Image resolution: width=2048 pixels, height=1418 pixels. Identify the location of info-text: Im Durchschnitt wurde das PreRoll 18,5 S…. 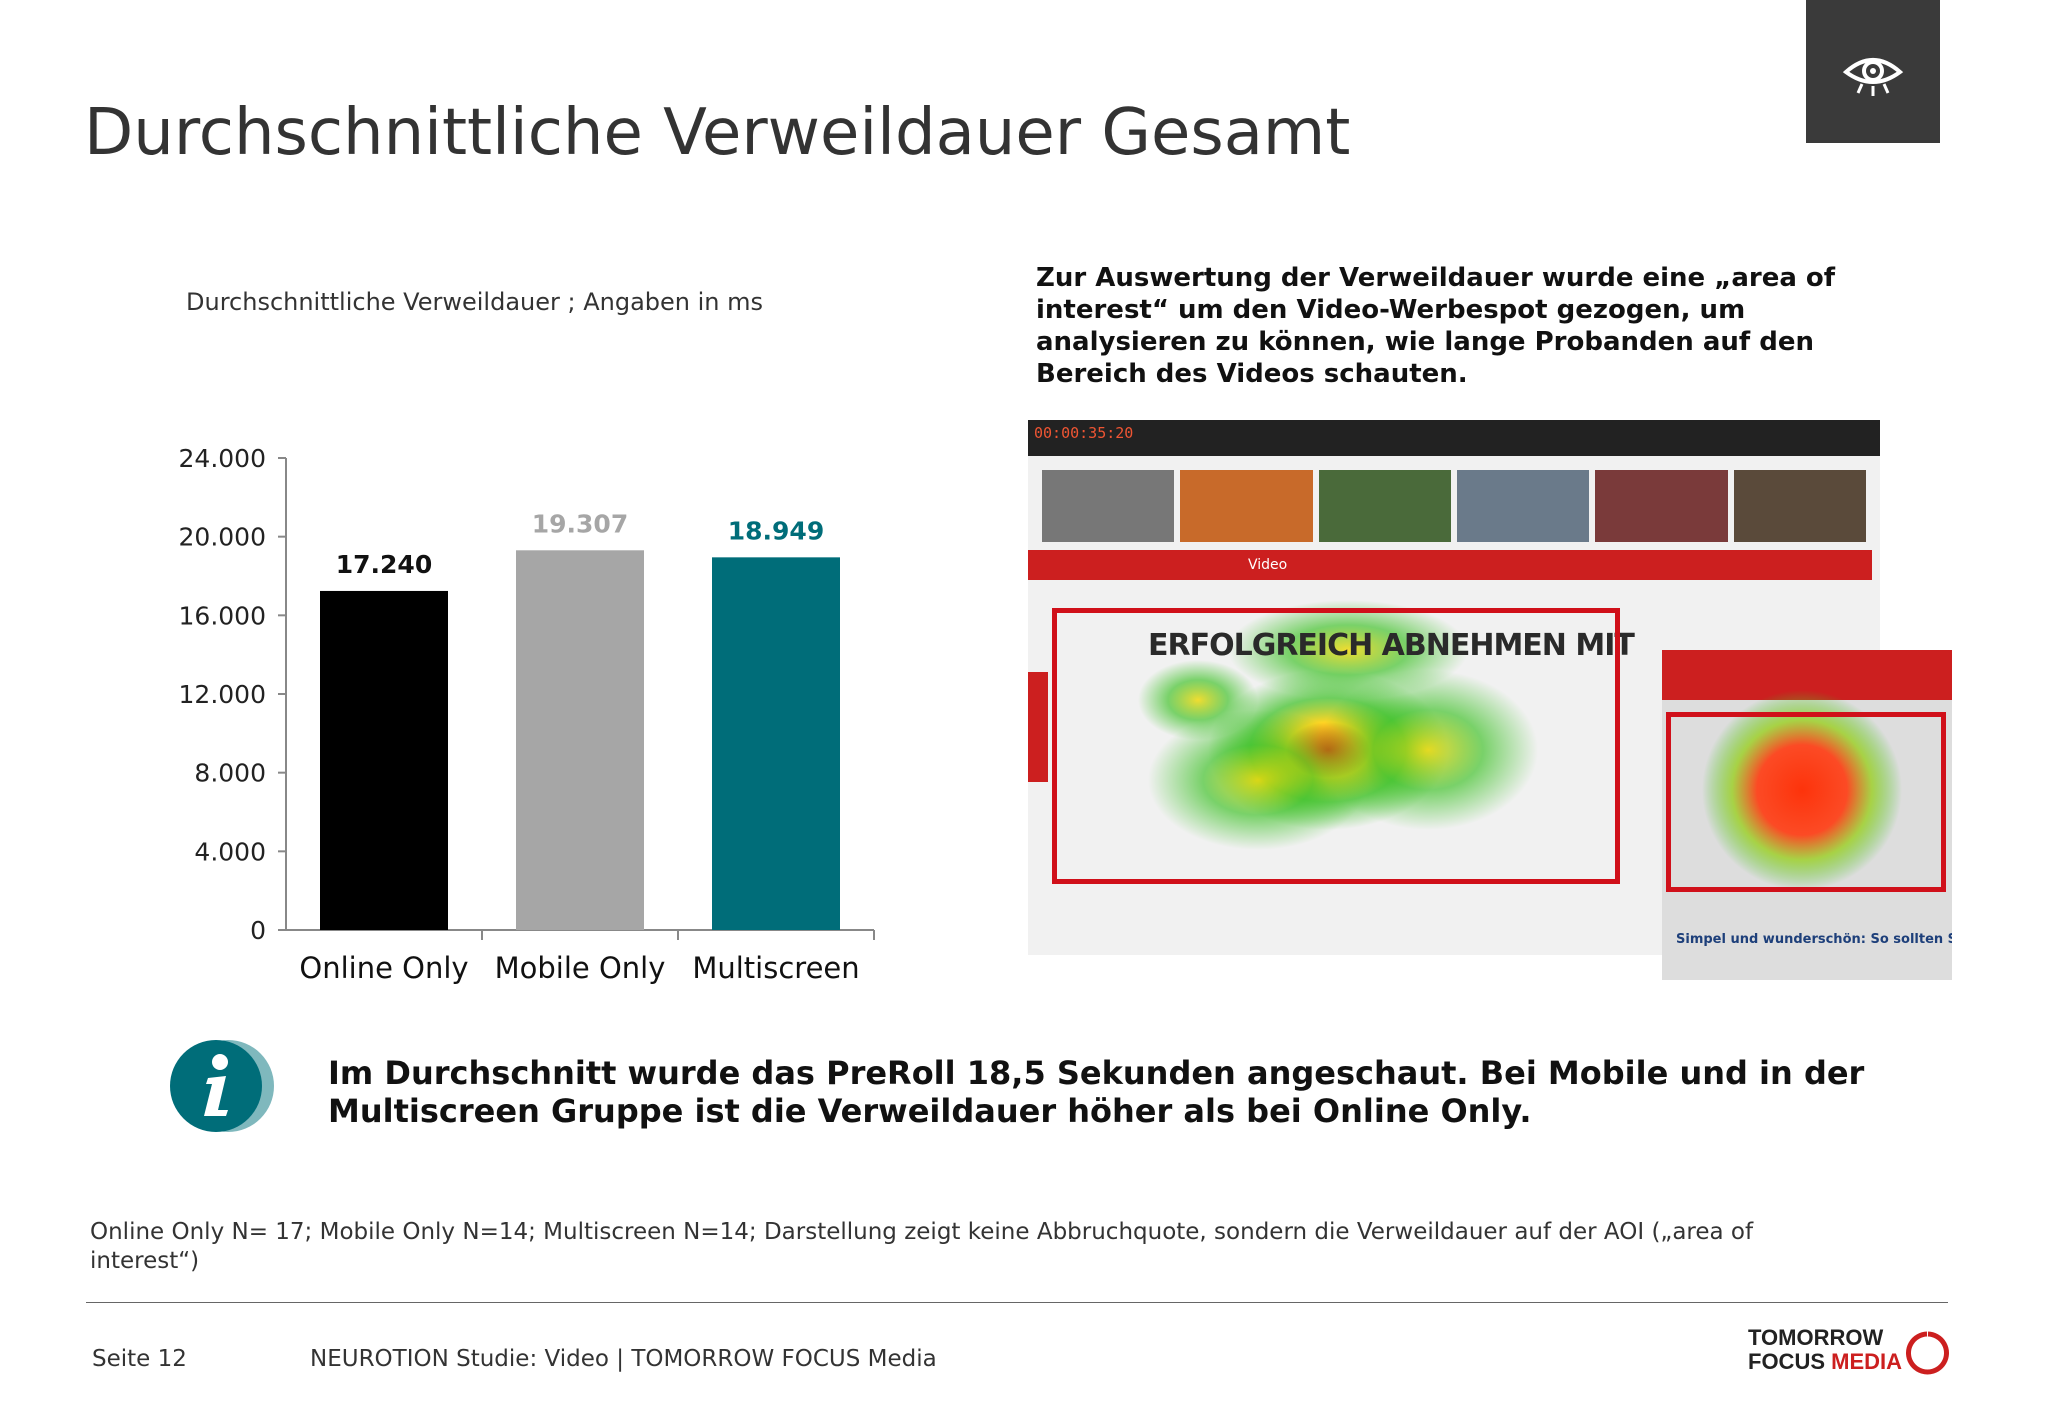
(1096, 1092).